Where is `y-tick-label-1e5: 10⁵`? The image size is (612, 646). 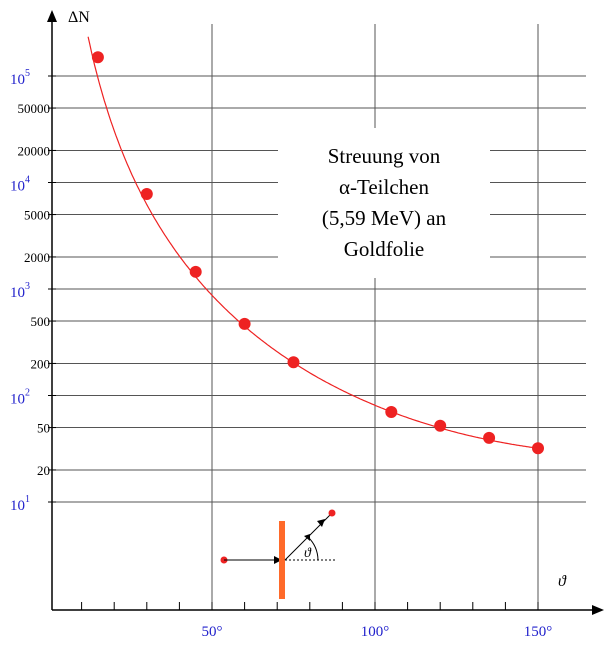
y-tick-label-1e5: 10⁵ is located at coordinates (20, 78).